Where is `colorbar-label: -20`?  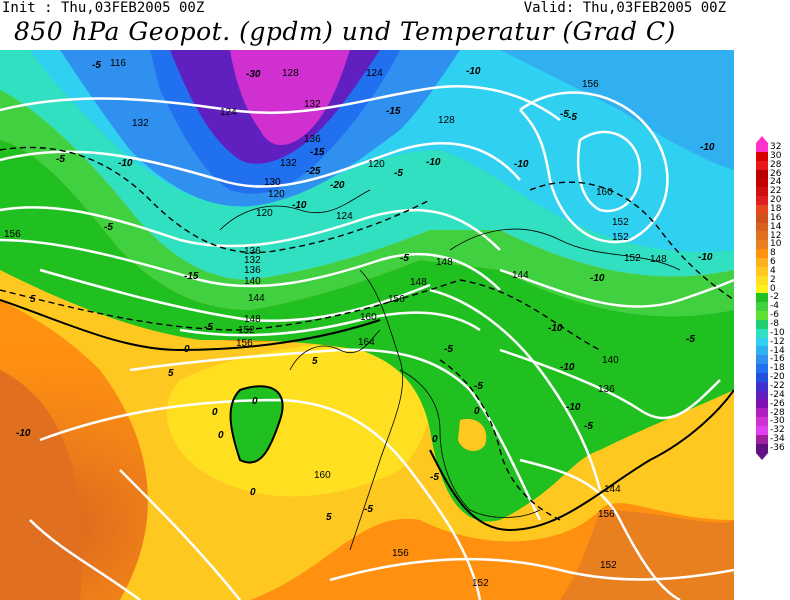 colorbar-label: -20 is located at coordinates (777, 377).